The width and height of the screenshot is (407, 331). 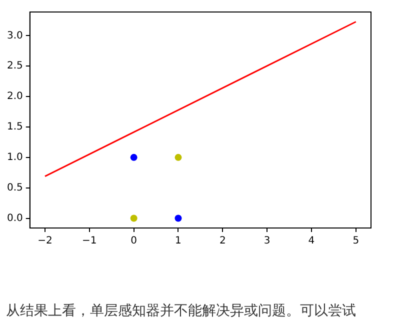 What do you see at coordinates (181, 311) in the screenshot?
I see `text: 从结果上看，单层感知器并不能解决异或问题。可以尝试` at bounding box center [181, 311].